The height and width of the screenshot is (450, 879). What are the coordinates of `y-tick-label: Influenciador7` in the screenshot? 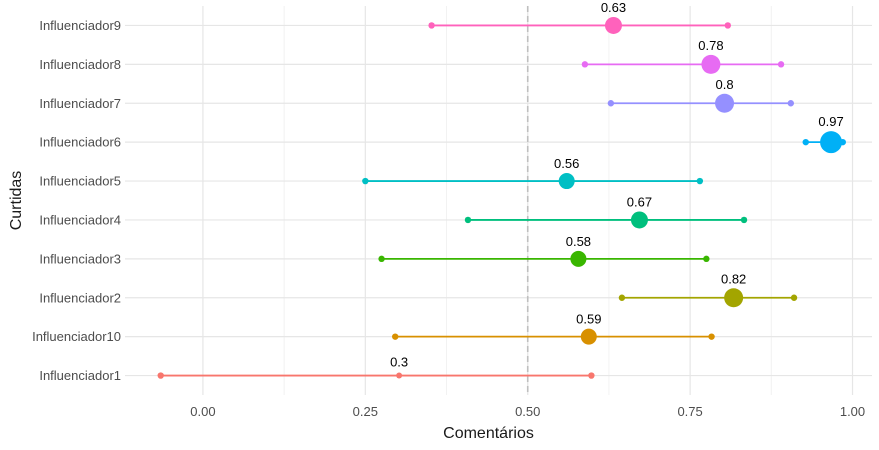 It's located at (80, 103).